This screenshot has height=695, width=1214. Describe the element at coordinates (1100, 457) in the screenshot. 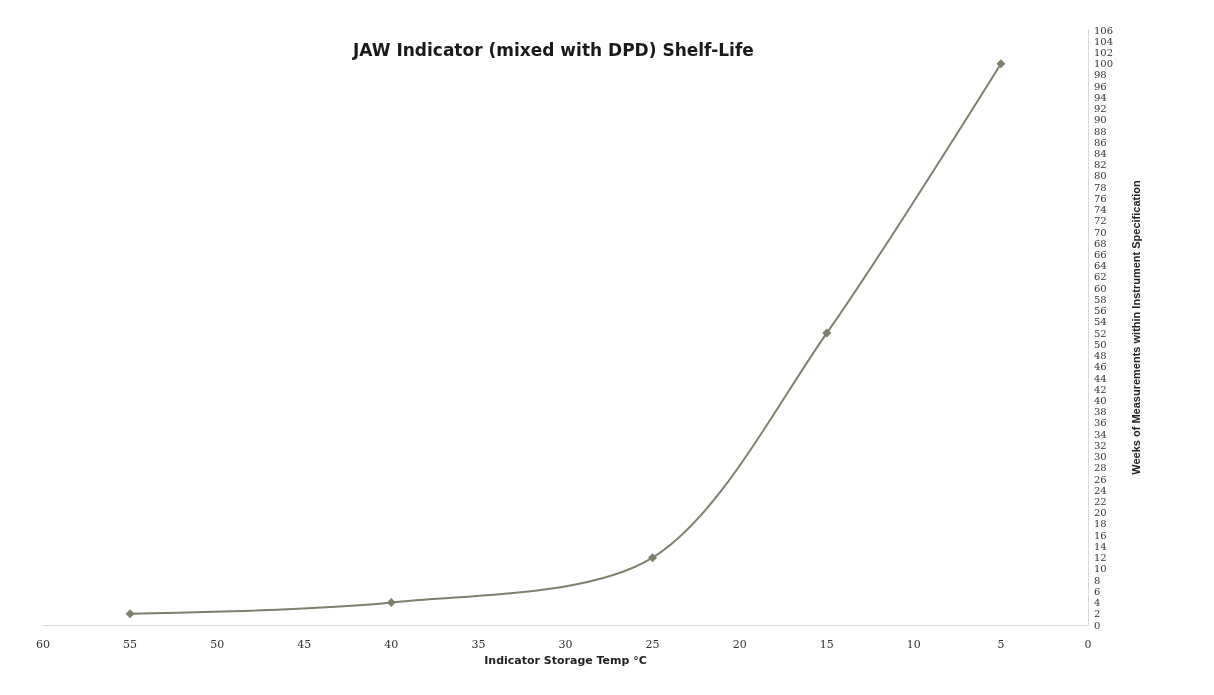

I see `y-tick-label: 30` at that location.